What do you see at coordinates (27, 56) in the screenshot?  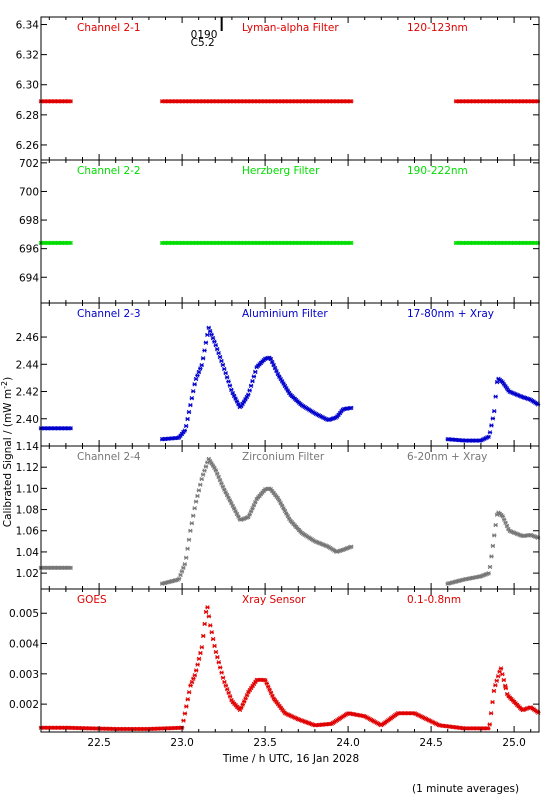 I see `y-tick-label: 6.32` at bounding box center [27, 56].